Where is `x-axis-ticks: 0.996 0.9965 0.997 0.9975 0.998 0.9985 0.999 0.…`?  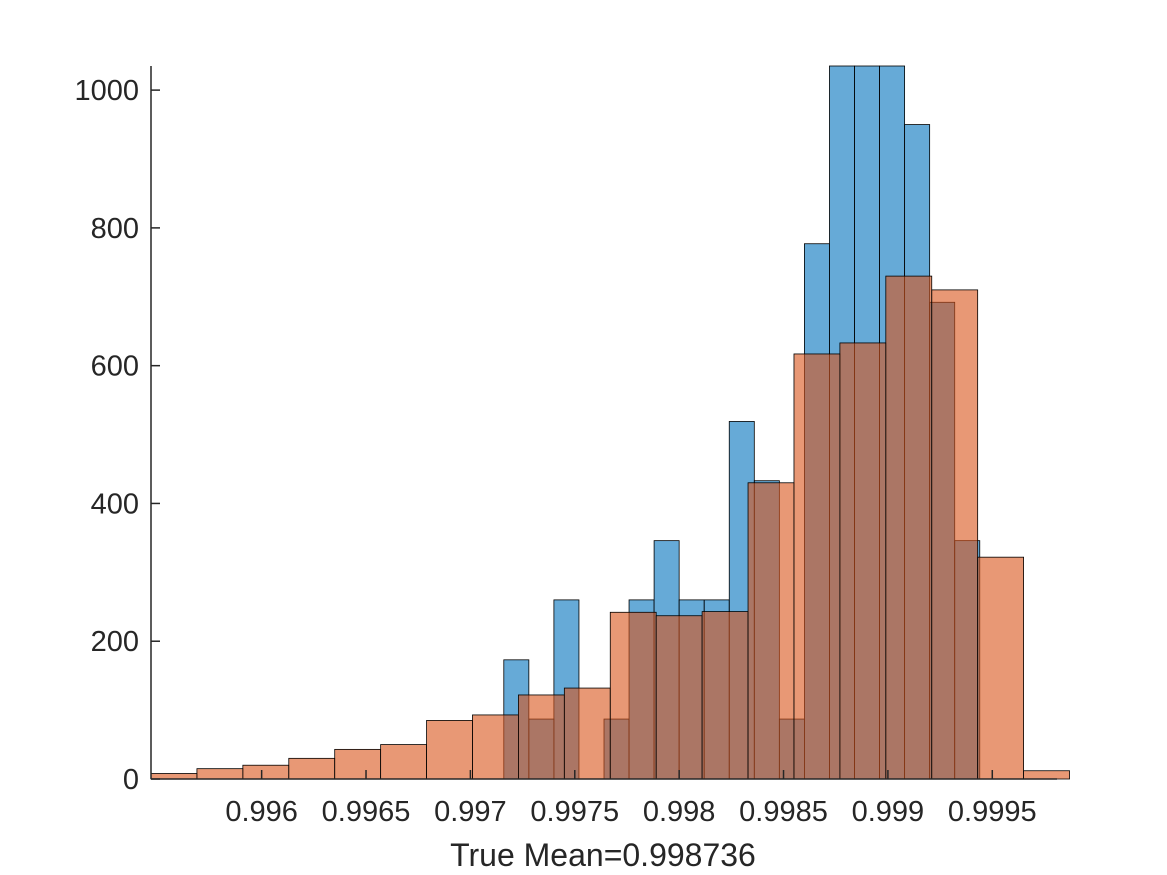
x-axis-ticks: 0.996 0.9965 0.997 0.9975 0.998 0.9985 0.999 0.… is located at coordinates (631, 799).